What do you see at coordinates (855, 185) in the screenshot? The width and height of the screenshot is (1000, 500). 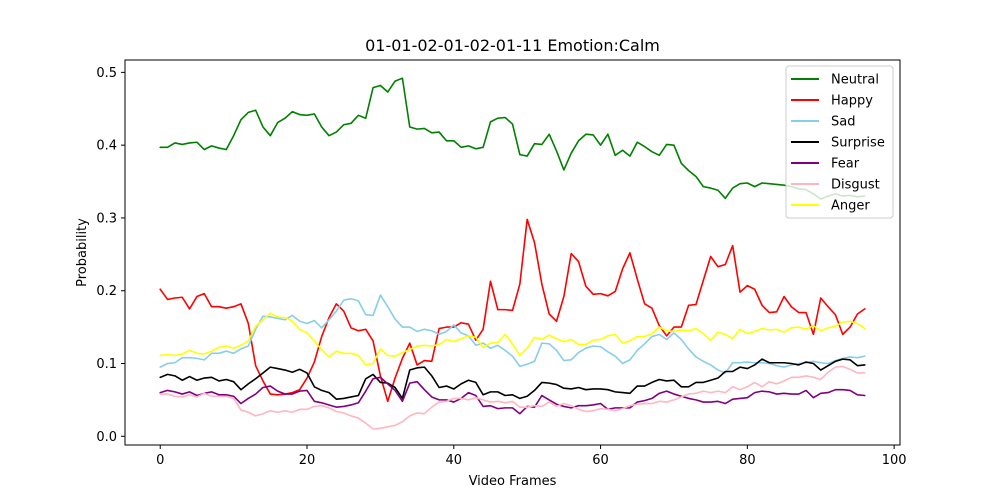 I see `legend-label-disgust: Disgust` at bounding box center [855, 185].